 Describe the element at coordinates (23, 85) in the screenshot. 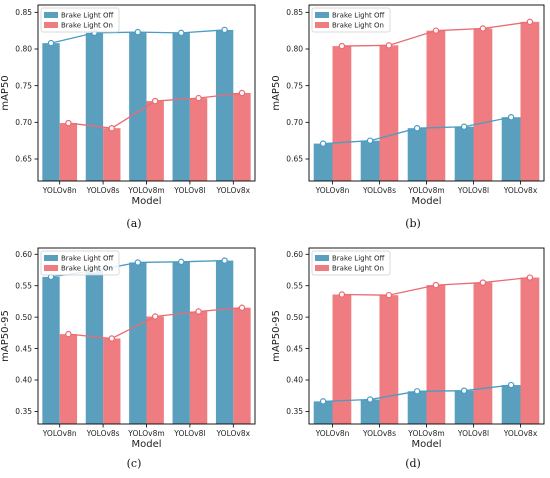

I see `y-tick-label: 0.75` at that location.